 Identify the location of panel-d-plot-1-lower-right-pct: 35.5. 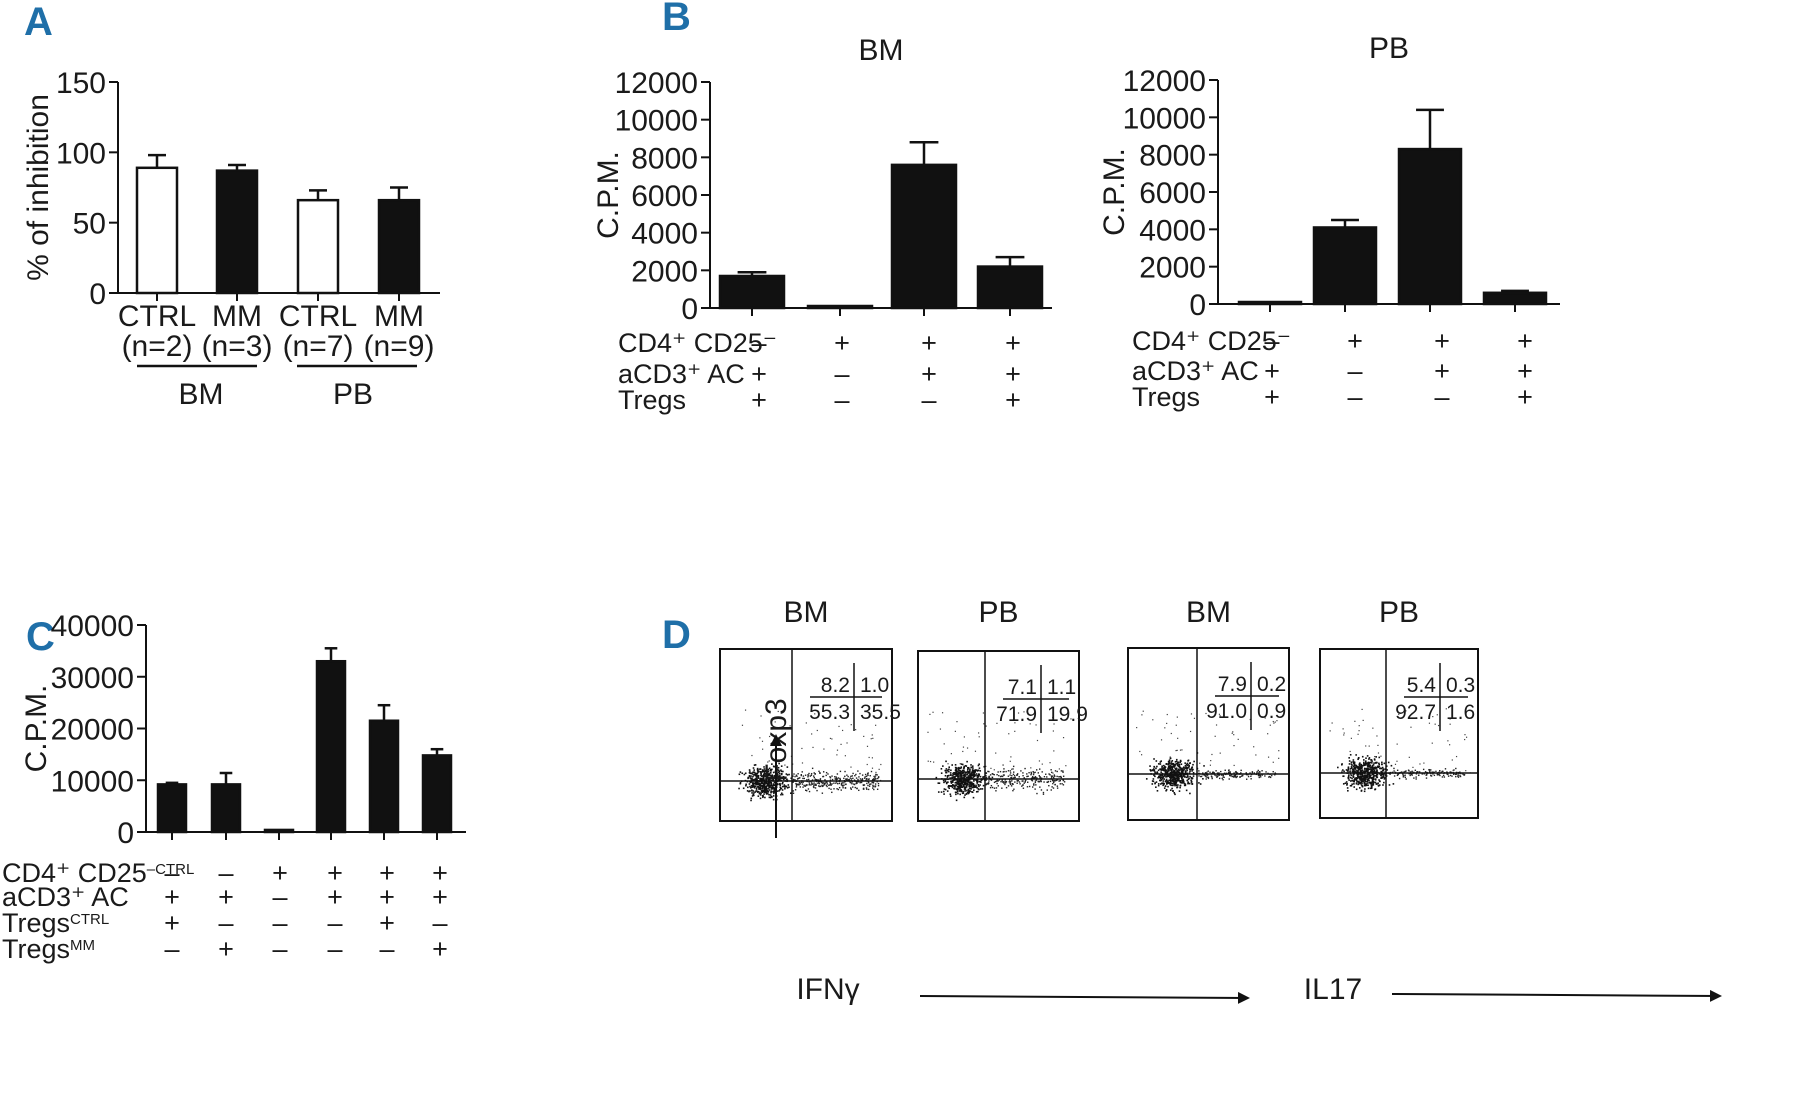
(880, 712).